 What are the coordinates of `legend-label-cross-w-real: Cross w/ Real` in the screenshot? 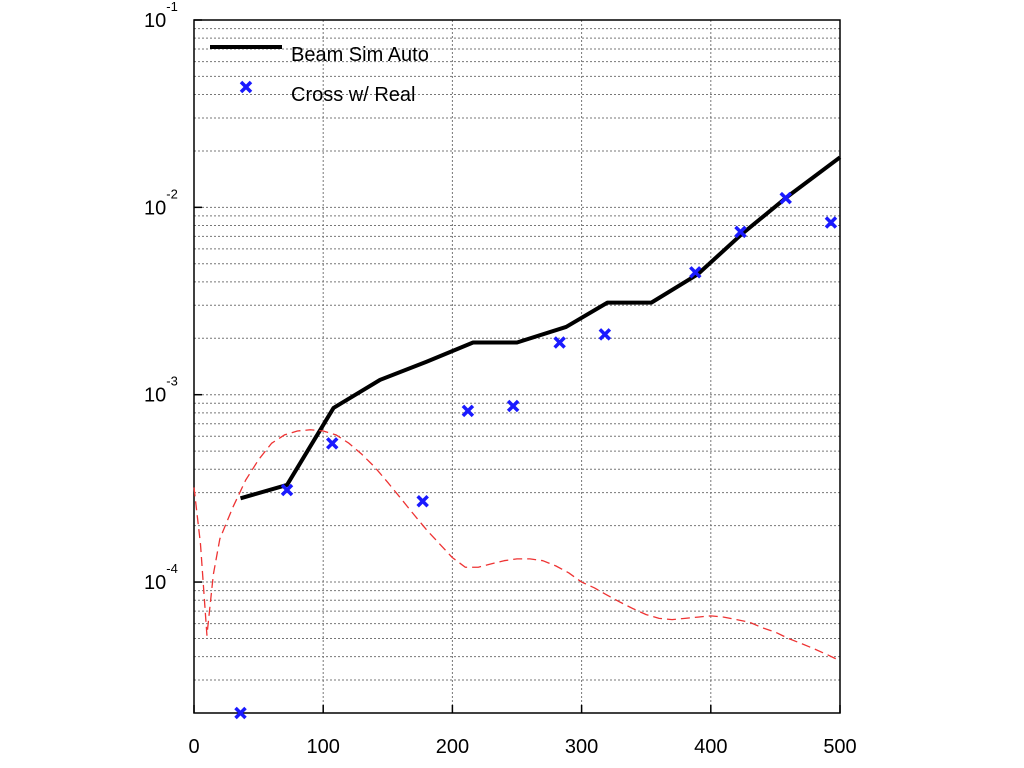 It's located at (353, 95).